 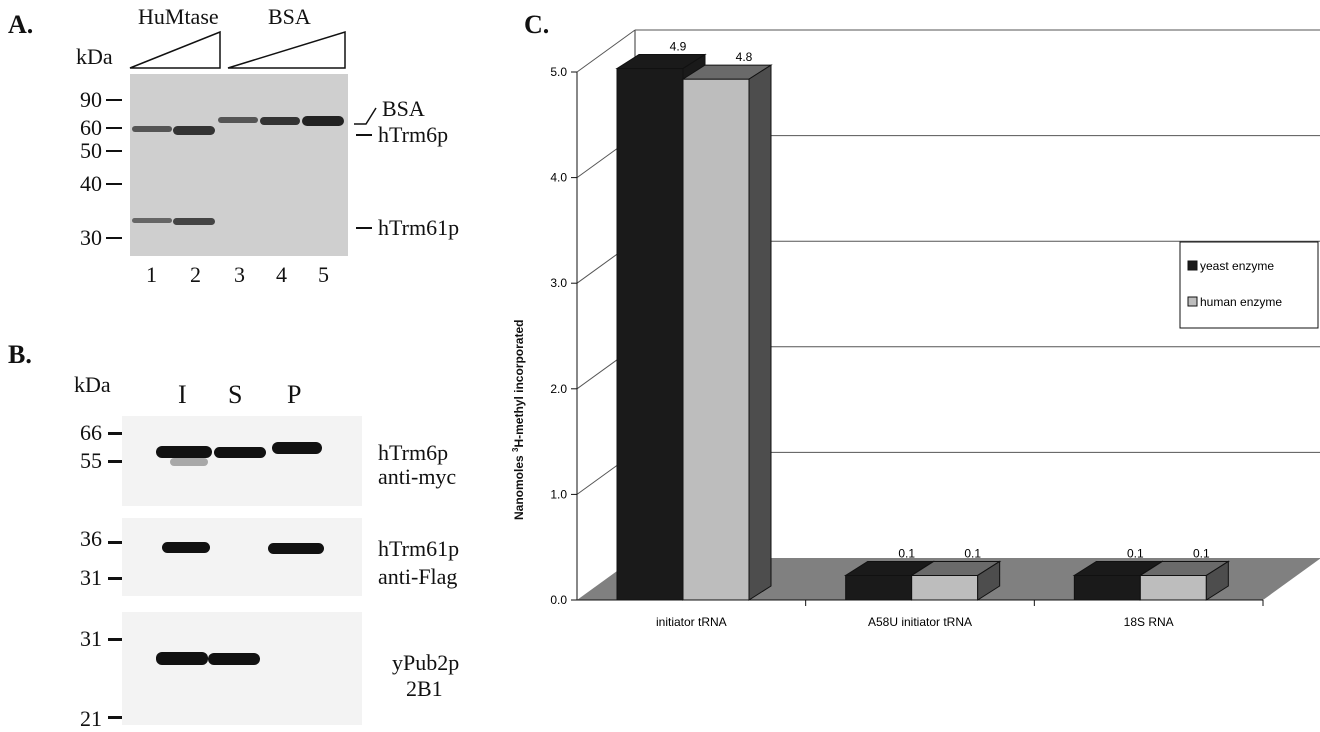 I want to click on y-tick-label: 1.0, so click(x=558, y=494).